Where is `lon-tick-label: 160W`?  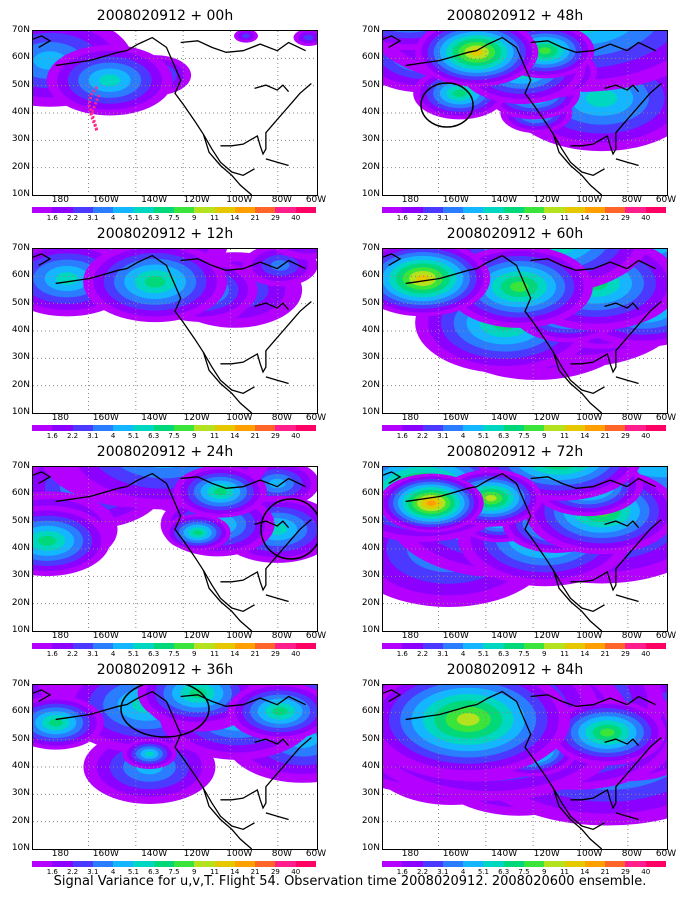 lon-tick-label: 160W is located at coordinates (105, 418).